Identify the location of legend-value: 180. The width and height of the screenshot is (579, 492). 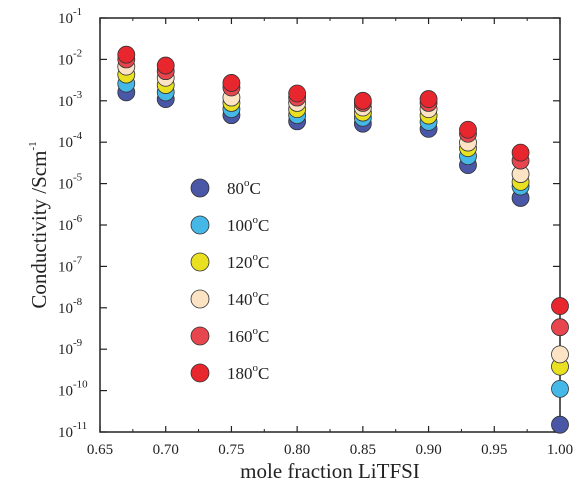
(240, 373).